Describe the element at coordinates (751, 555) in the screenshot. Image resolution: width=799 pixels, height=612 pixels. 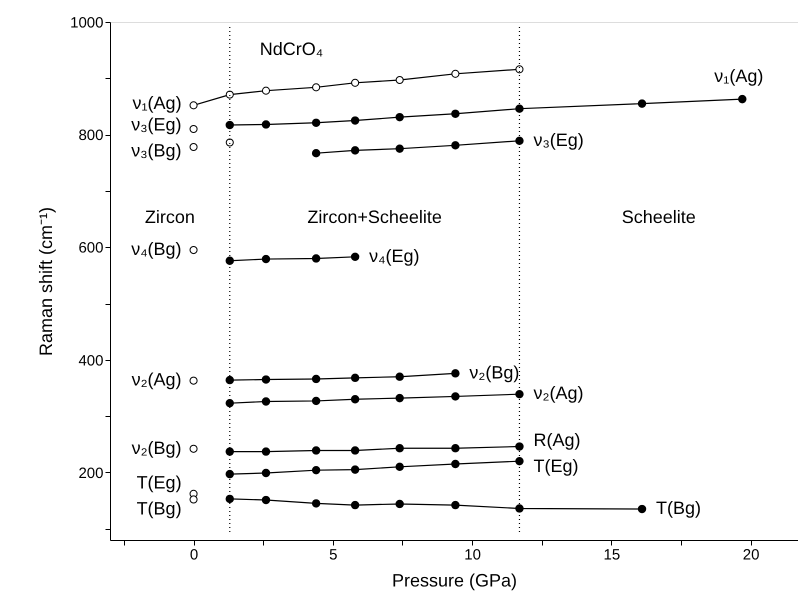
I see `x-tick-label: 20` at that location.